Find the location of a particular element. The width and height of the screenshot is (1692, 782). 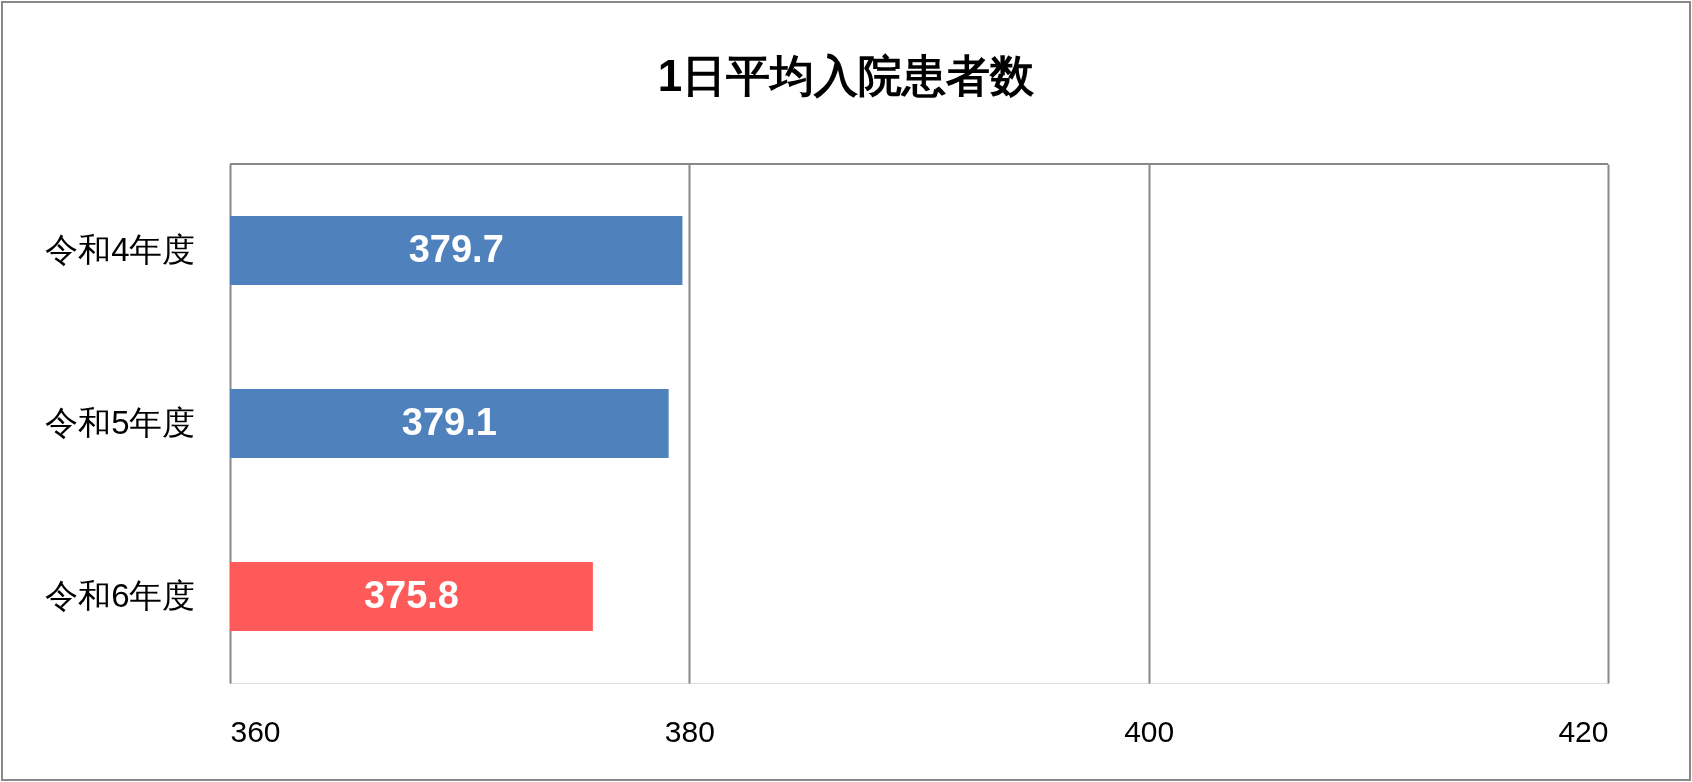

chart-title: 1日平均入院患者数 is located at coordinates (846, 75).